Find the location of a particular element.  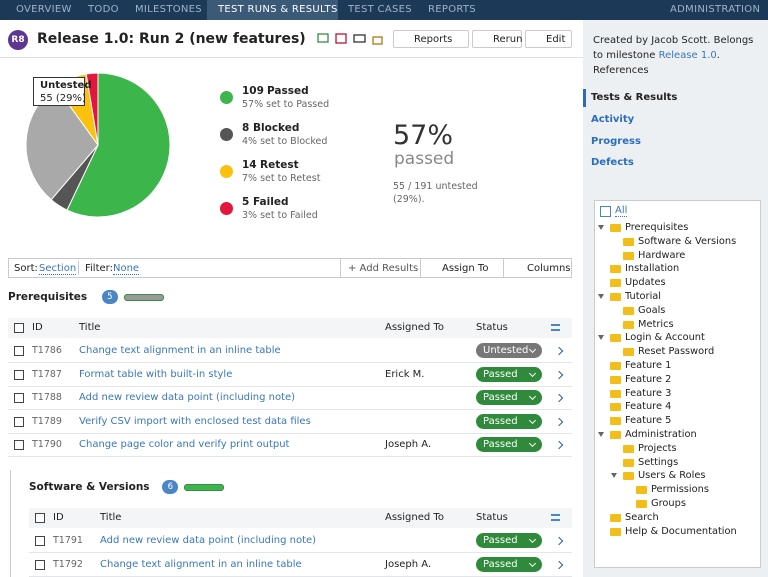

nav-admin: ADMINISTRATION is located at coordinates (715, 9).